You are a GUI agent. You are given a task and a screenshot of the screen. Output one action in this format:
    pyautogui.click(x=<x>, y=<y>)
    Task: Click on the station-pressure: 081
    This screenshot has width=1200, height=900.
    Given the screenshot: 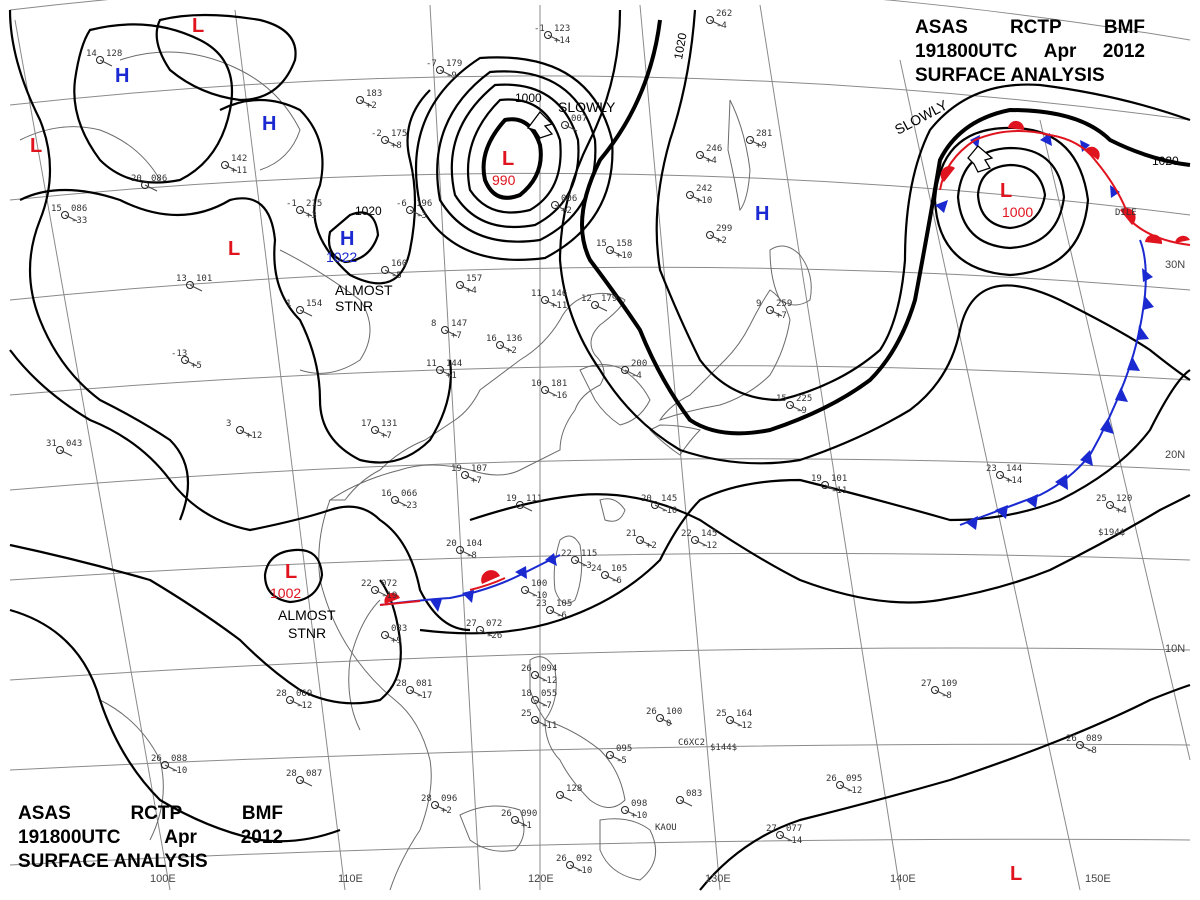 What is the action you would take?
    pyautogui.click(x=424, y=684)
    